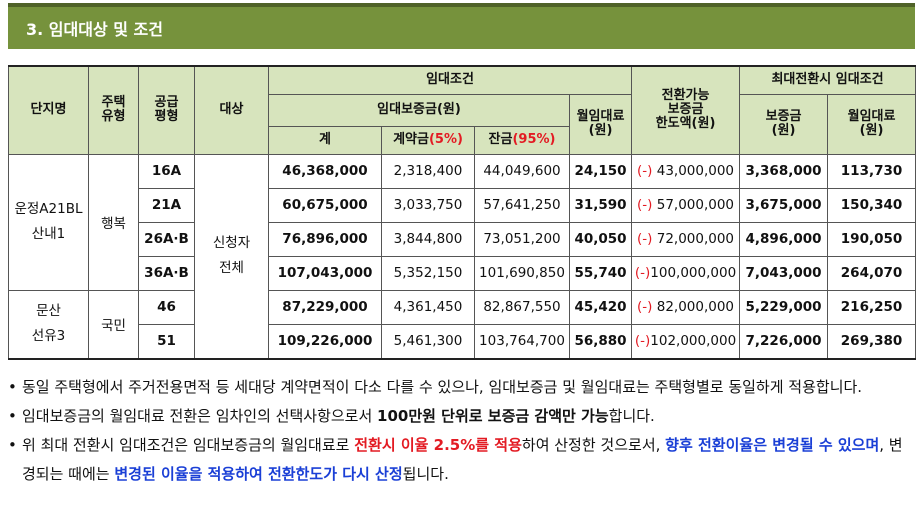  I want to click on header-complex: 단지명, so click(48, 110).